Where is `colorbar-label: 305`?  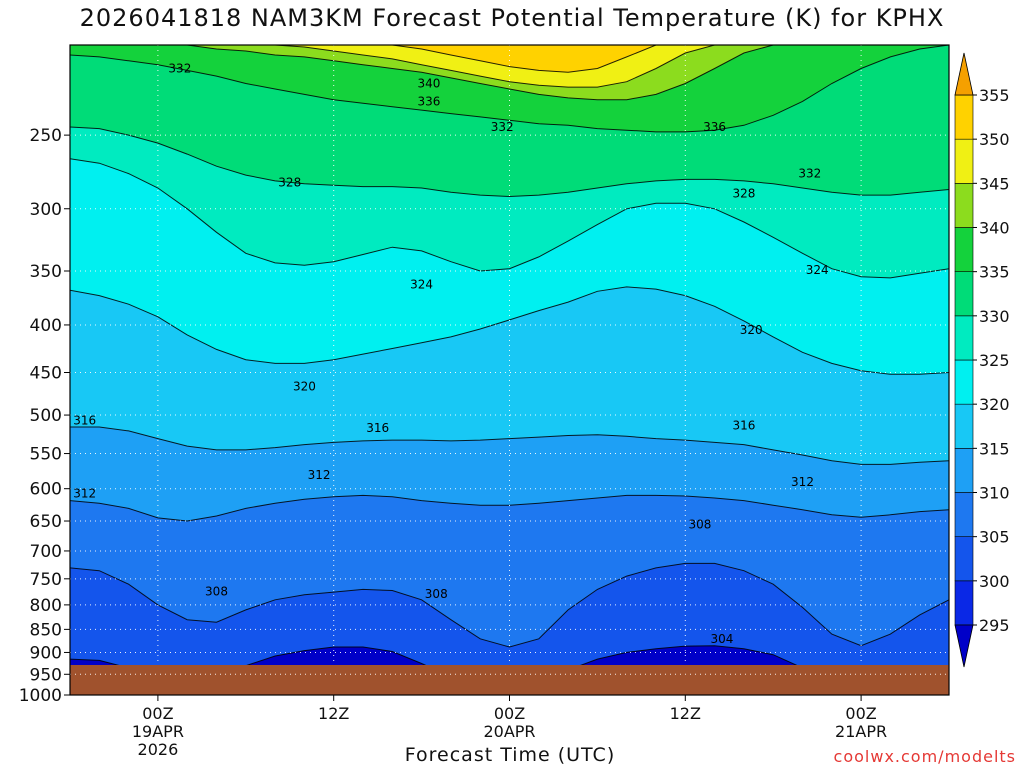
colorbar-label: 305 is located at coordinates (994, 537).